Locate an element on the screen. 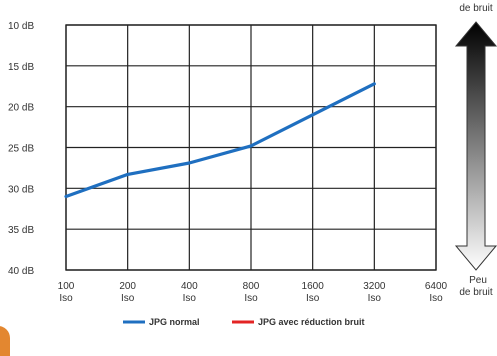  legend: JPG normal JPG avec réduction bruit is located at coordinates (244, 322).